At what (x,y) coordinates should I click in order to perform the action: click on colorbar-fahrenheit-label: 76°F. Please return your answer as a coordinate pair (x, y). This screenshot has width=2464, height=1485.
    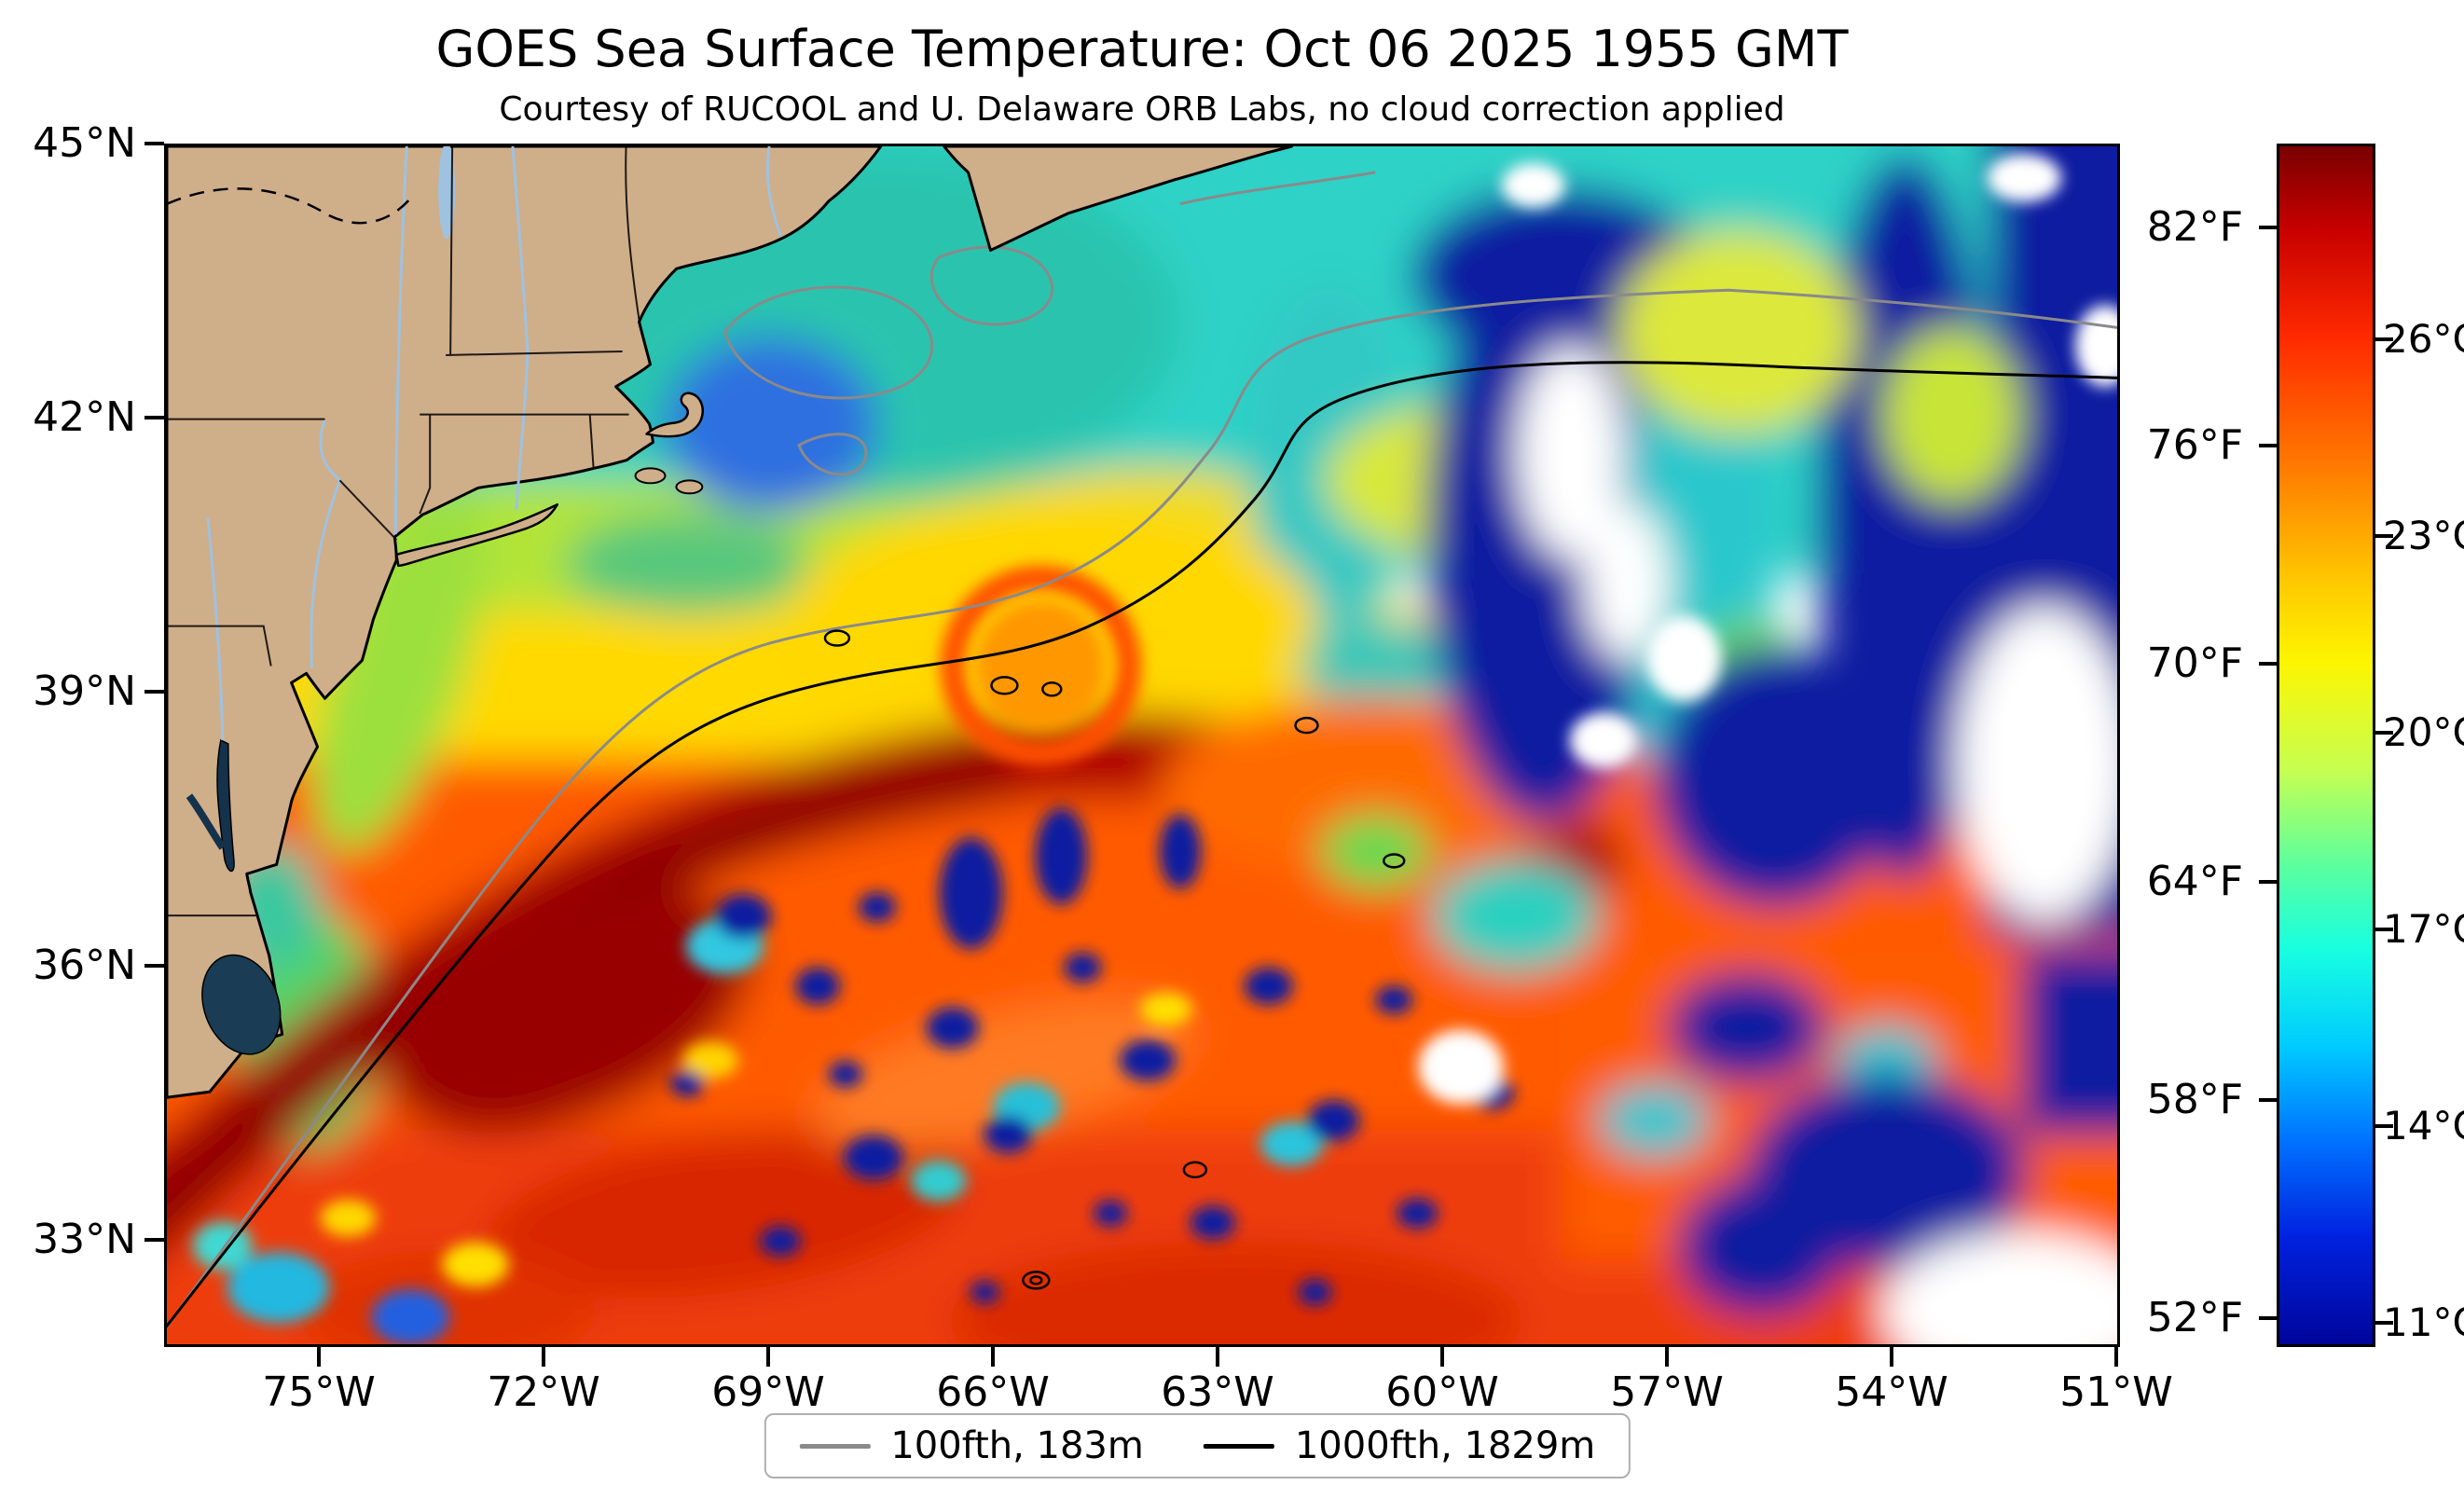
    Looking at the image, I should click on (2194, 445).